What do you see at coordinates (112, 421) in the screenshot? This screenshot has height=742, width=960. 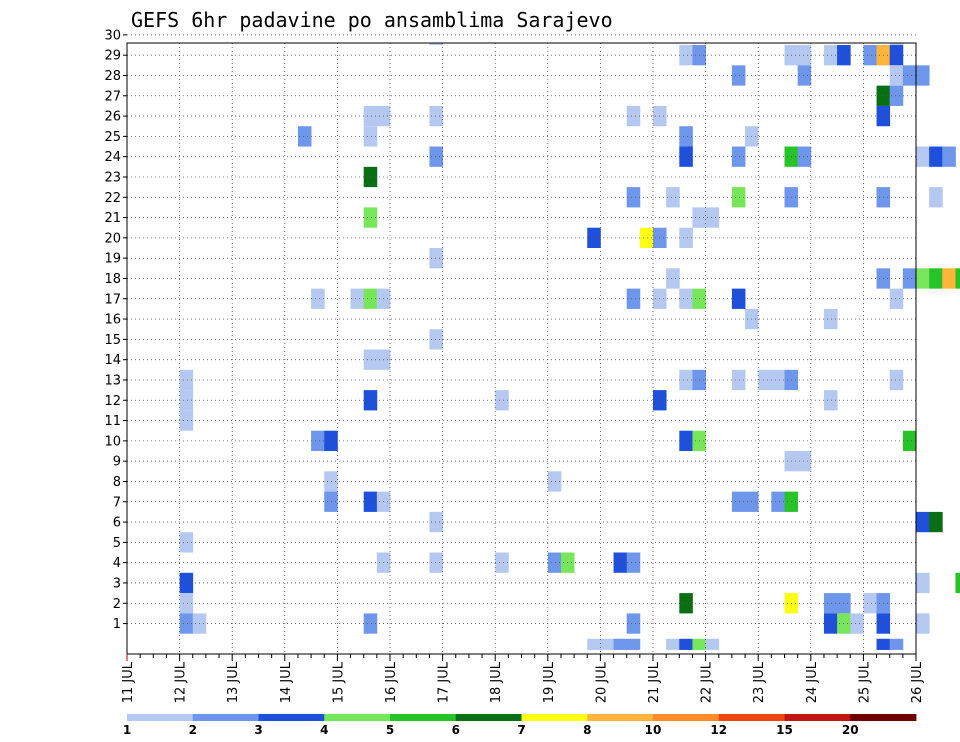 I see `y-tick-label: 11` at bounding box center [112, 421].